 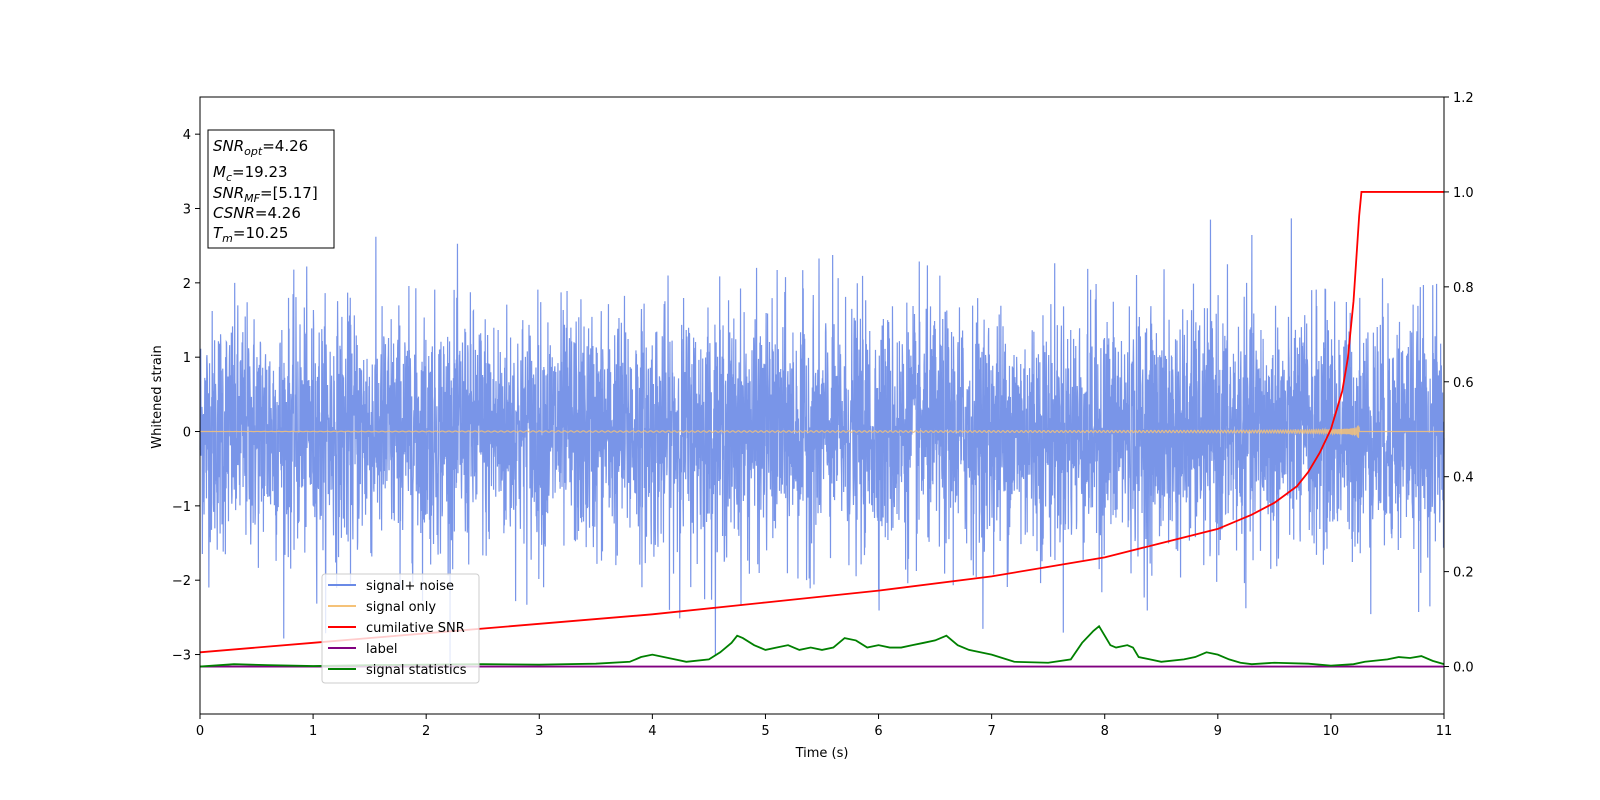 I want to click on legend-label-signal-noise: signal+ noise, so click(x=410, y=586).